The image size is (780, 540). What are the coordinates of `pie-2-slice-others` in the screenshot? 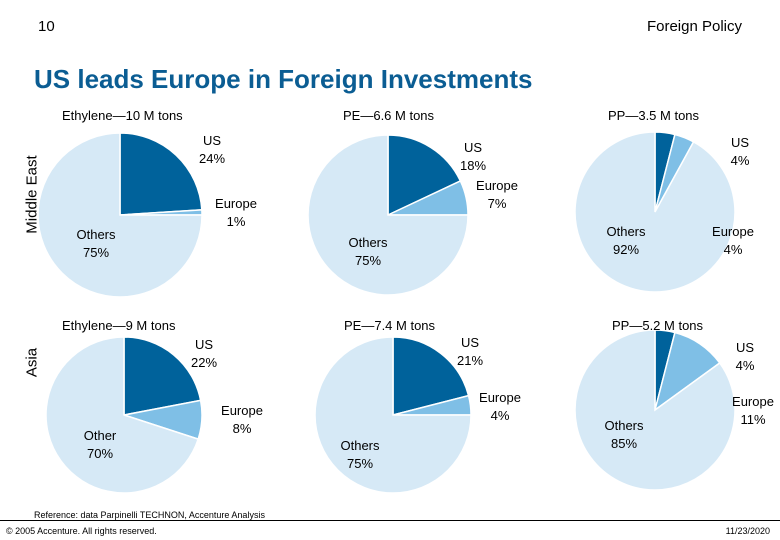 It's located at (388, 215).